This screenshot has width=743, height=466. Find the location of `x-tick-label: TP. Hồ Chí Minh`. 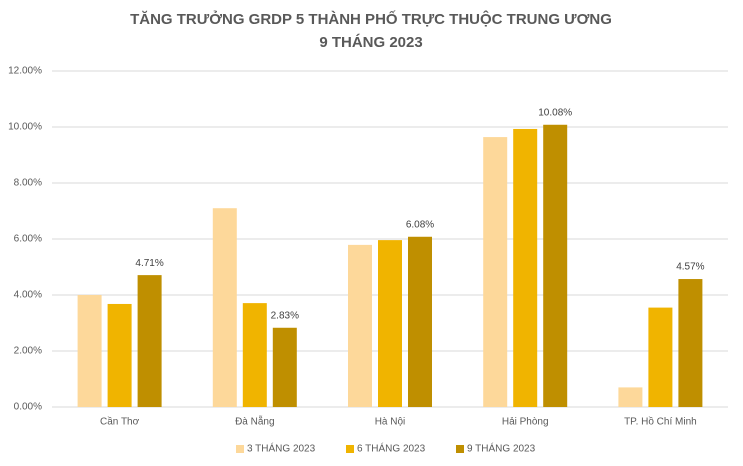

x-tick-label: TP. Hồ Chí Minh is located at coordinates (660, 422).